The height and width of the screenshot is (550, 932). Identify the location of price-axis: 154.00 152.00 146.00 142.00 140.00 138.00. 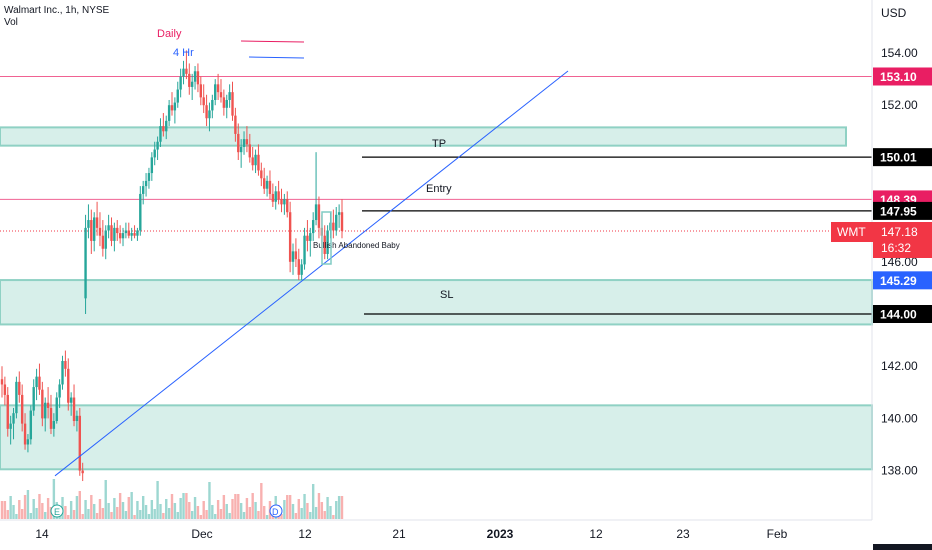
(899, 262).